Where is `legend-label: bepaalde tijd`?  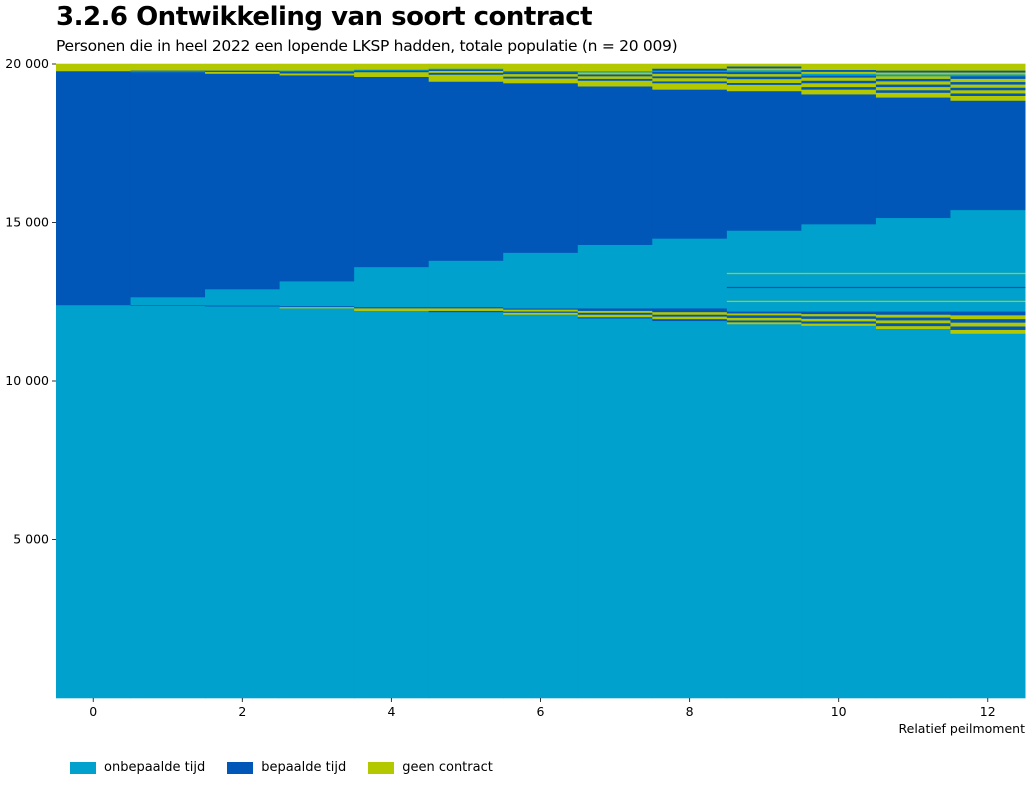 legend-label: bepaalde tijd is located at coordinates (304, 767).